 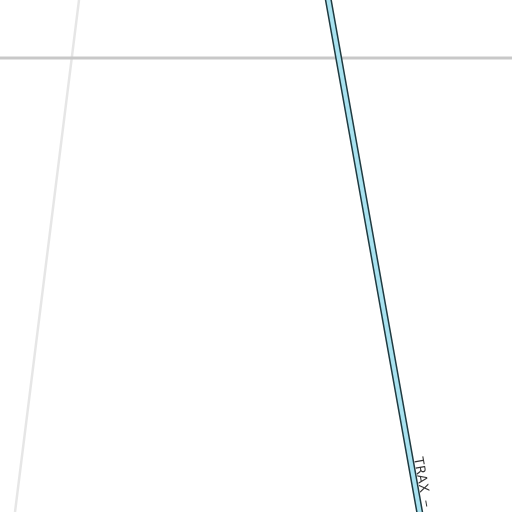 I want to click on transit-label-dash, so click(x=426, y=503).